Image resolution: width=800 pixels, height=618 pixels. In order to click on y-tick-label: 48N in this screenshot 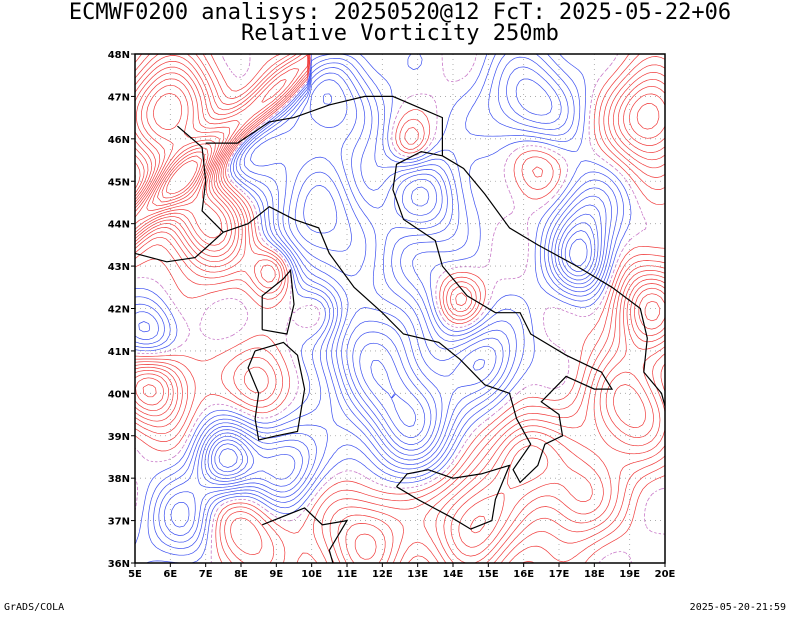, I will do `click(119, 55)`.